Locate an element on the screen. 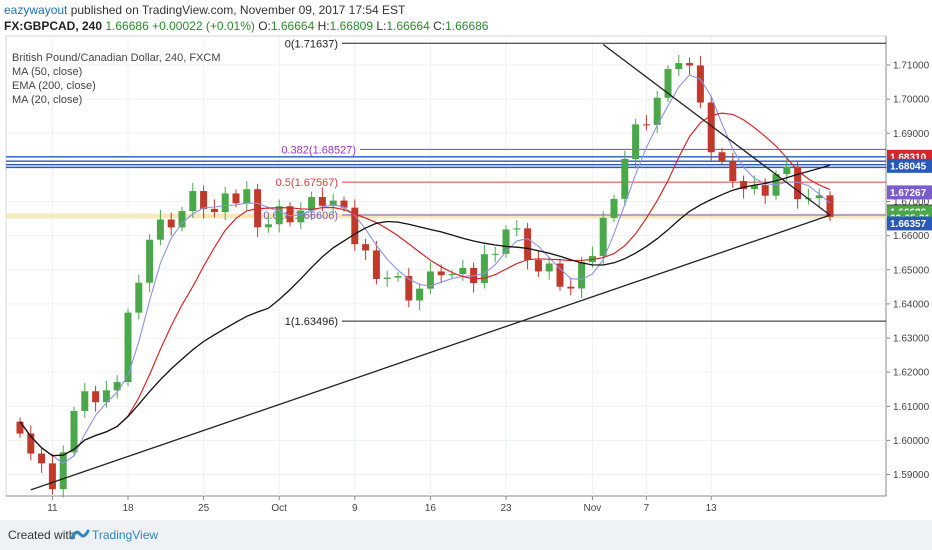 The image size is (932, 550). x-tick-label: 23 is located at coordinates (506, 508).